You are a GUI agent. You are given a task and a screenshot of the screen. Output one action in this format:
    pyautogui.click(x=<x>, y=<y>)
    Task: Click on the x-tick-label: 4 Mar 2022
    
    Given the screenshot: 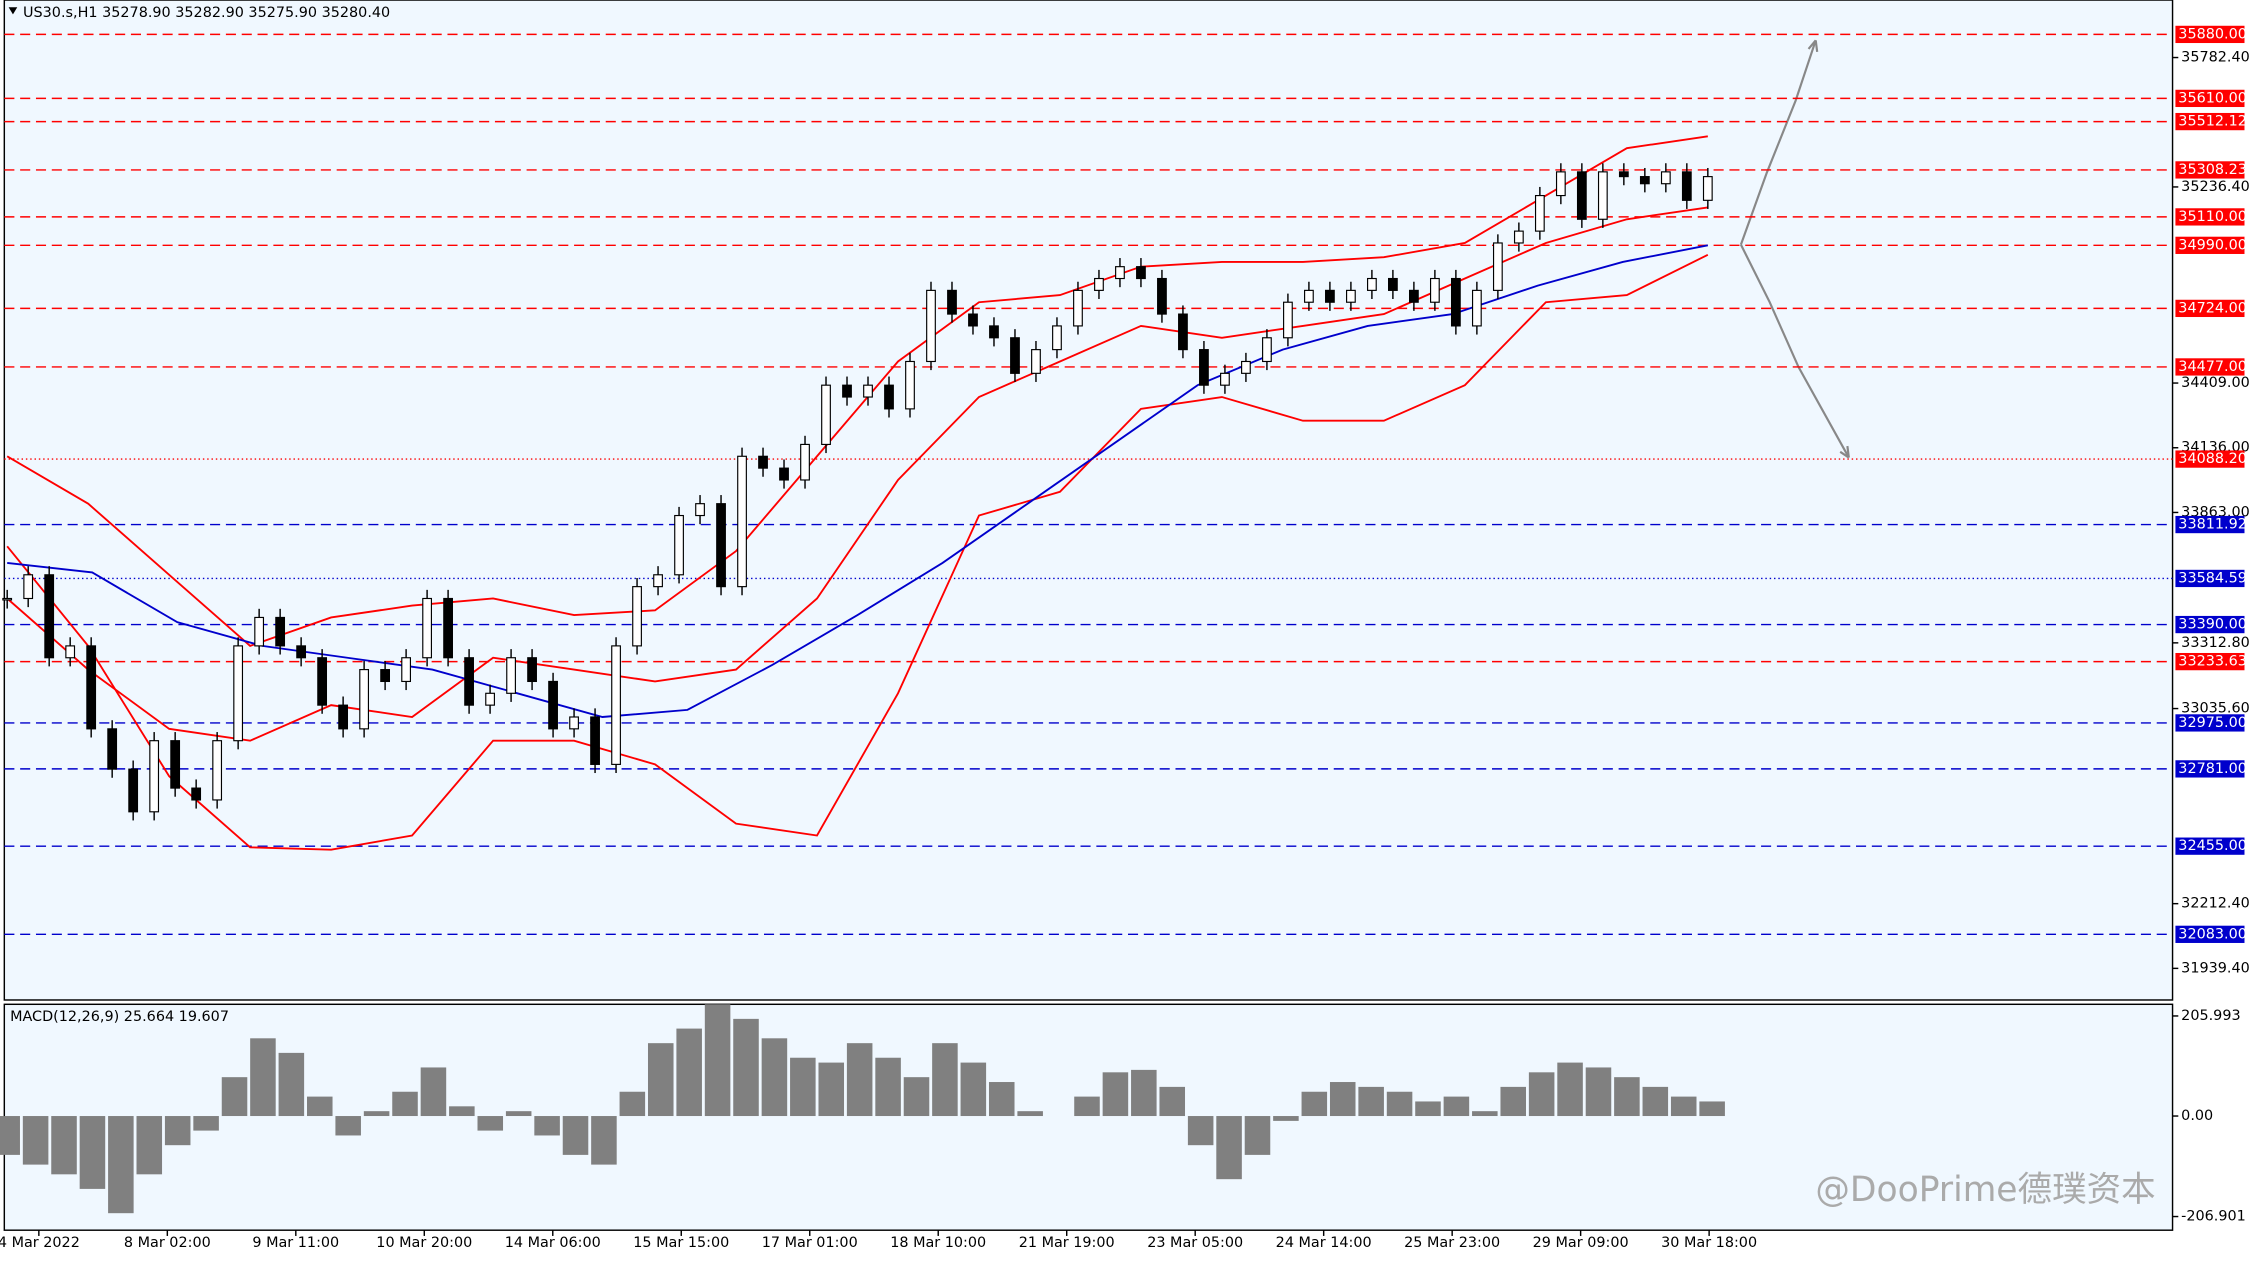 What is the action you would take?
    pyautogui.click(x=40, y=1243)
    